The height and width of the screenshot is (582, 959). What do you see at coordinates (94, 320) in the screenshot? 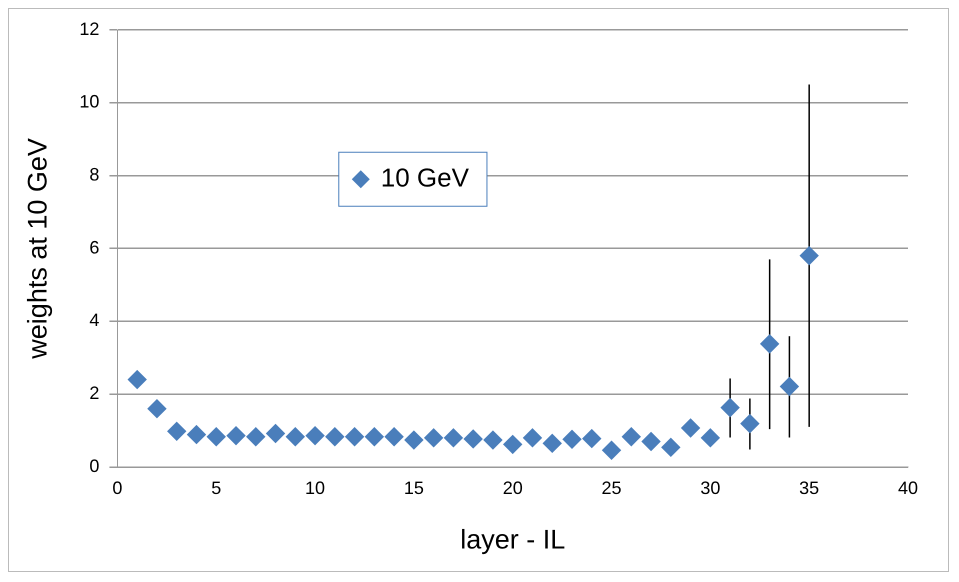
I see `y-tick-label: 4` at bounding box center [94, 320].